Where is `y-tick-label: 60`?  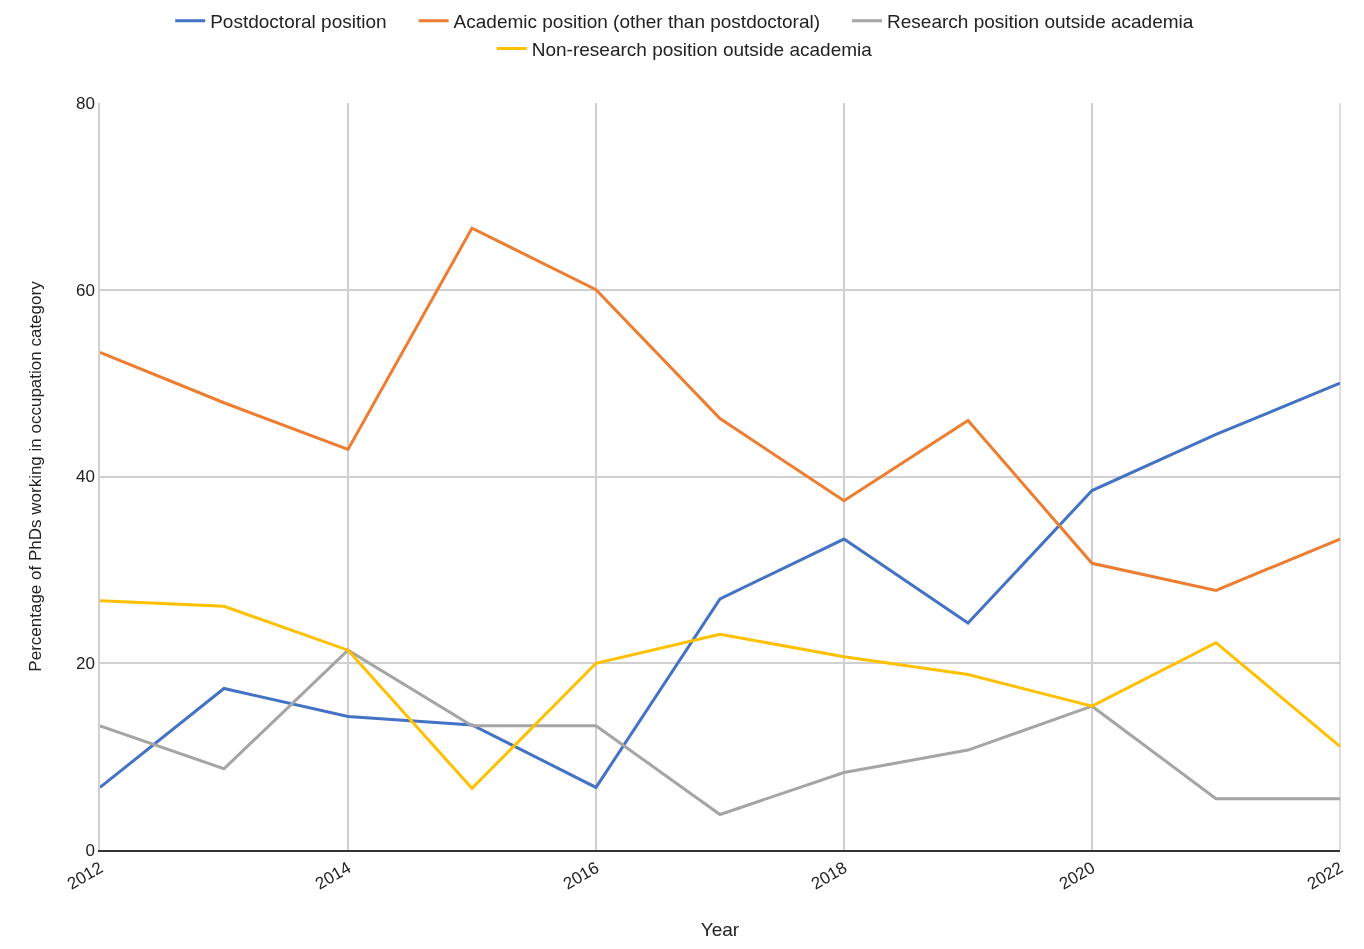 y-tick-label: 60 is located at coordinates (85, 290).